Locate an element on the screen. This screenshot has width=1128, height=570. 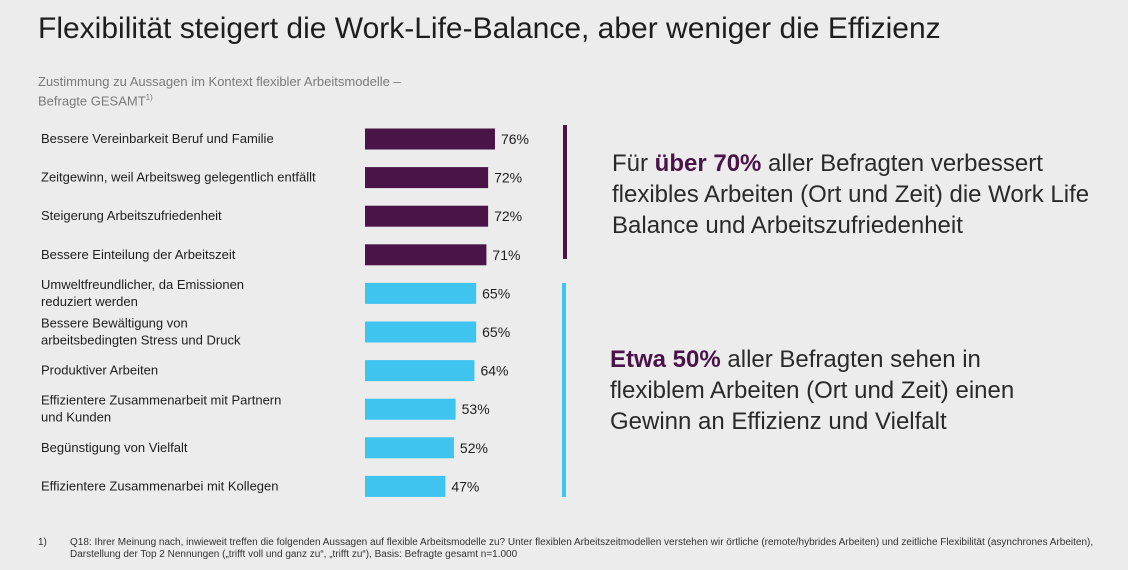
value-label-5: 65% is located at coordinates (496, 293).